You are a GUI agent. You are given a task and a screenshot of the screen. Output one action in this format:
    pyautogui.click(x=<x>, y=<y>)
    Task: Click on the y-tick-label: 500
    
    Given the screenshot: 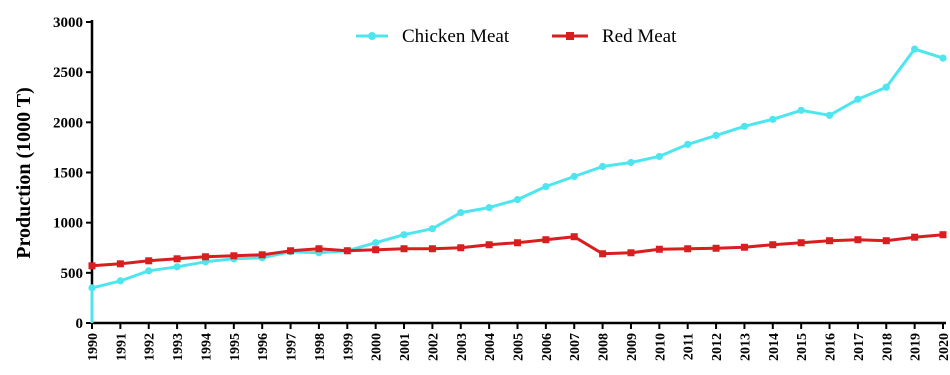 What is the action you would take?
    pyautogui.click(x=72, y=274)
    